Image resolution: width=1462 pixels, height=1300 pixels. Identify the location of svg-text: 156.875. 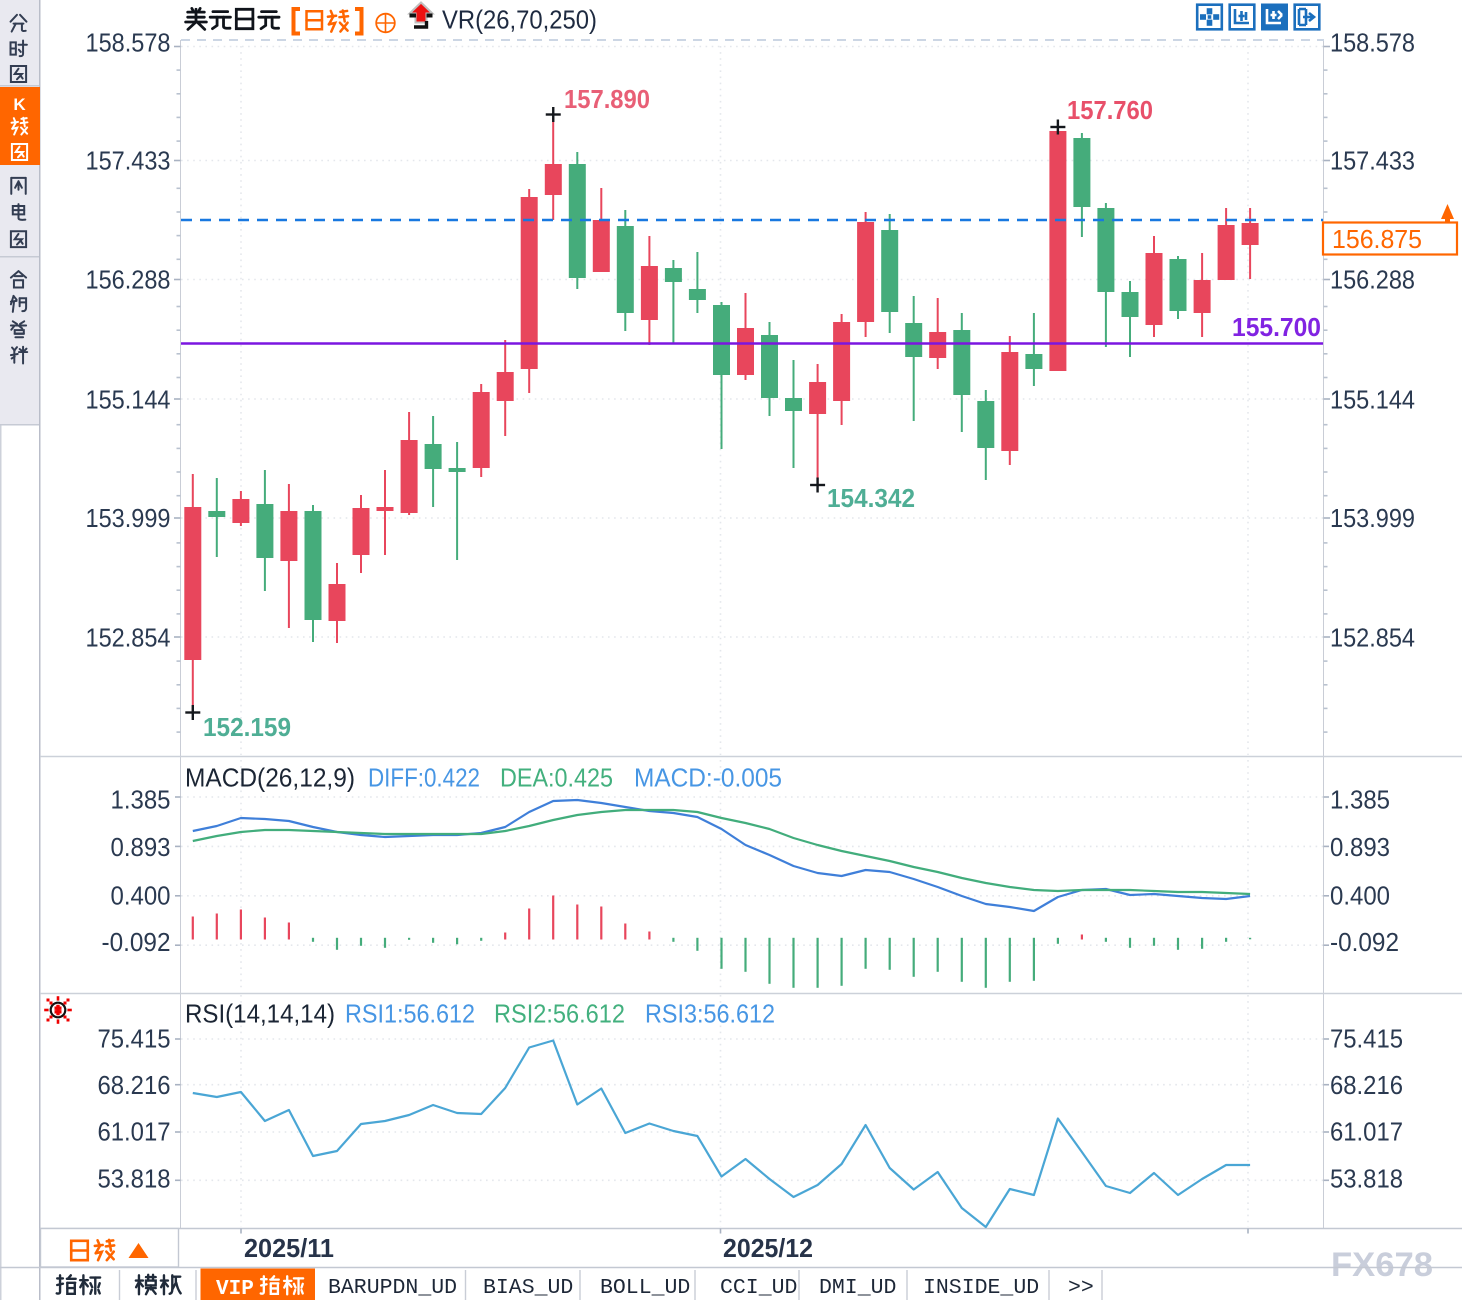
(1377, 239).